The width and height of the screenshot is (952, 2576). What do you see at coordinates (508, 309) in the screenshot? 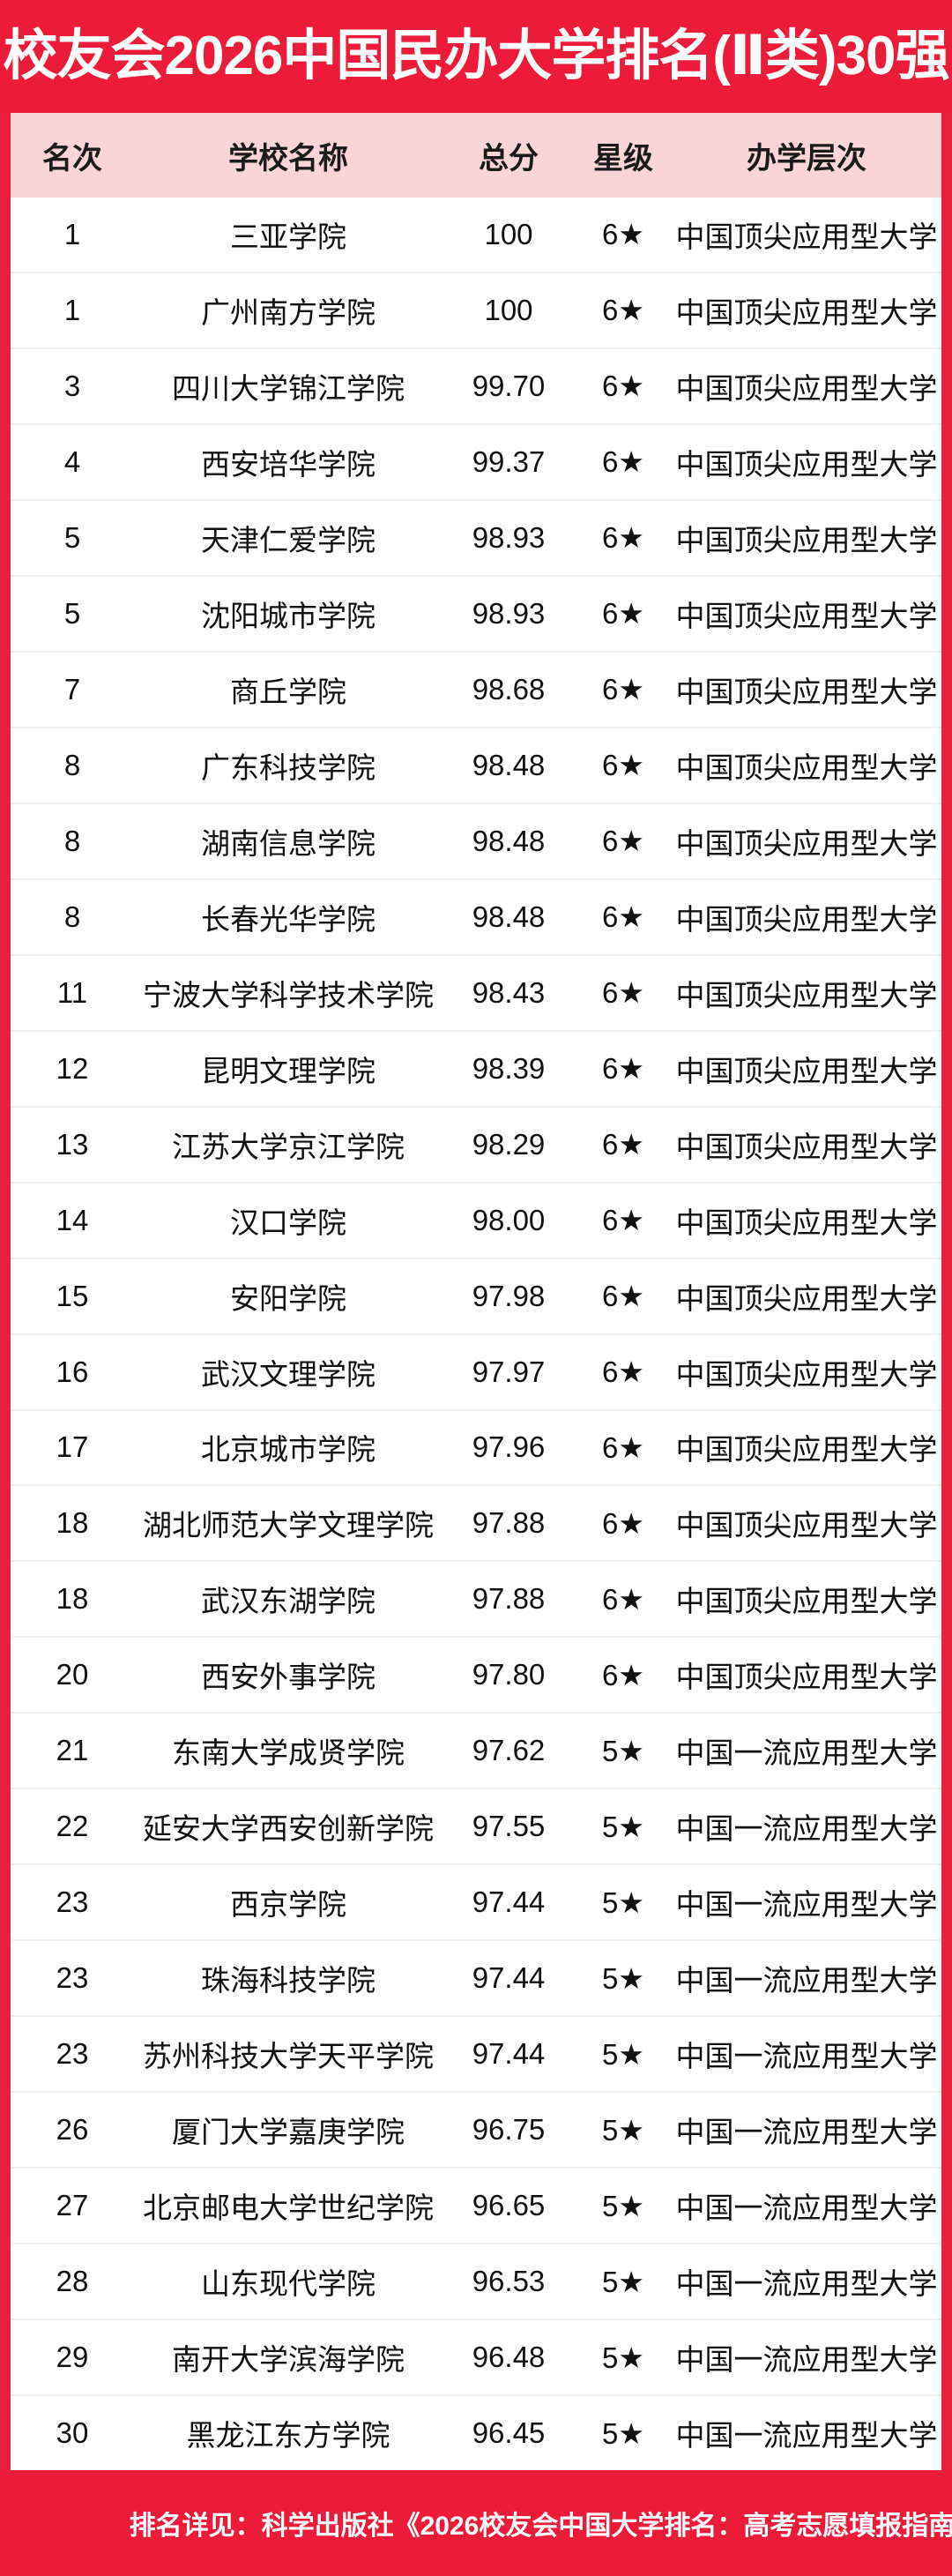
I see `cell-score: 100` at bounding box center [508, 309].